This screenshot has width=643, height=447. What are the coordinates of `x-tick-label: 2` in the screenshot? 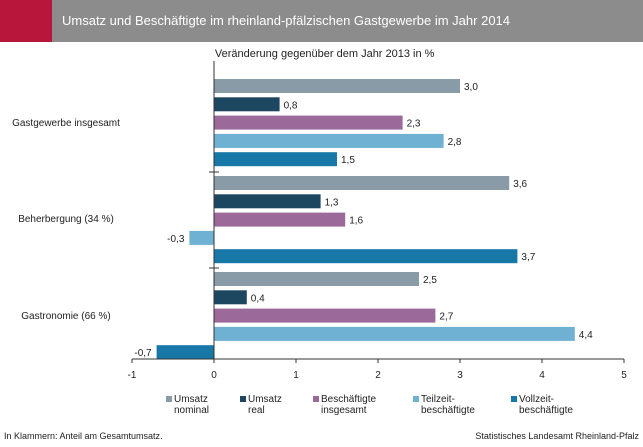 It's located at (378, 375).